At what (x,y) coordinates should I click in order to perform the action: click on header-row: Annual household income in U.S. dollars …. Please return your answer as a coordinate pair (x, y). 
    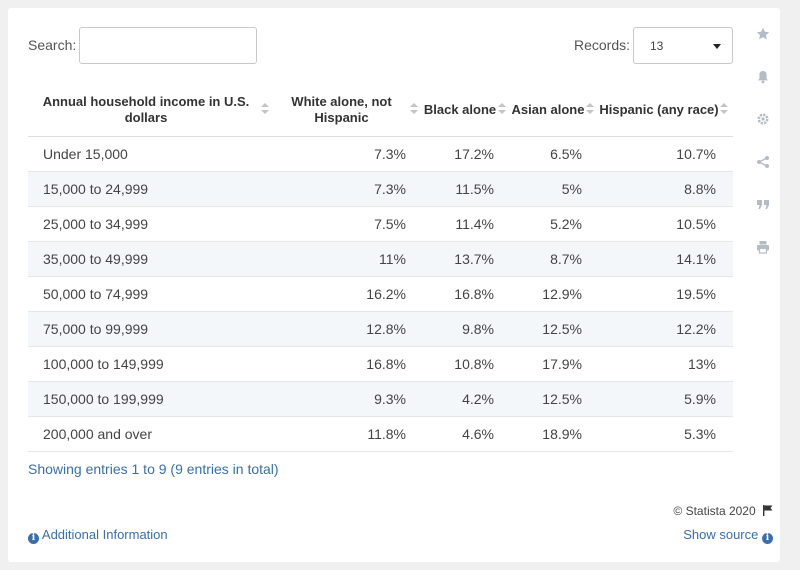
    Looking at the image, I should click on (380, 110).